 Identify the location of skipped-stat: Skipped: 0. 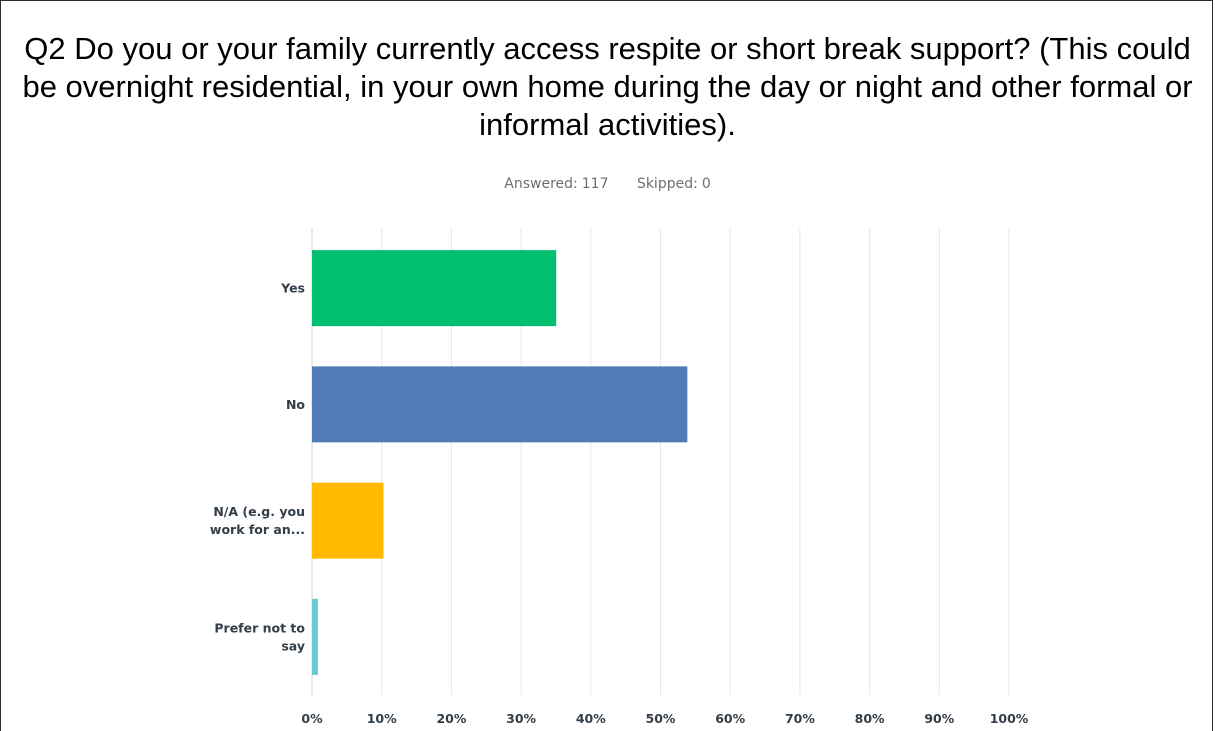
(674, 184).